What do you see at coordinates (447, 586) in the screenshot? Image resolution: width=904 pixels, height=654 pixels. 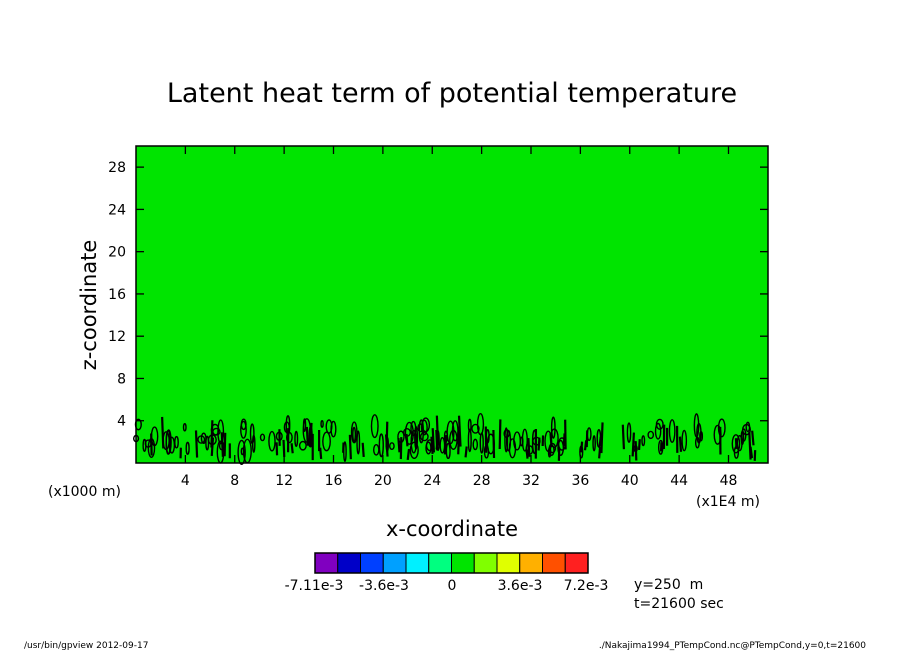 I see `colorbar-labels: -7.11e-3 -3.6e-3 0 3.6e-3 7.2e-3` at bounding box center [447, 586].